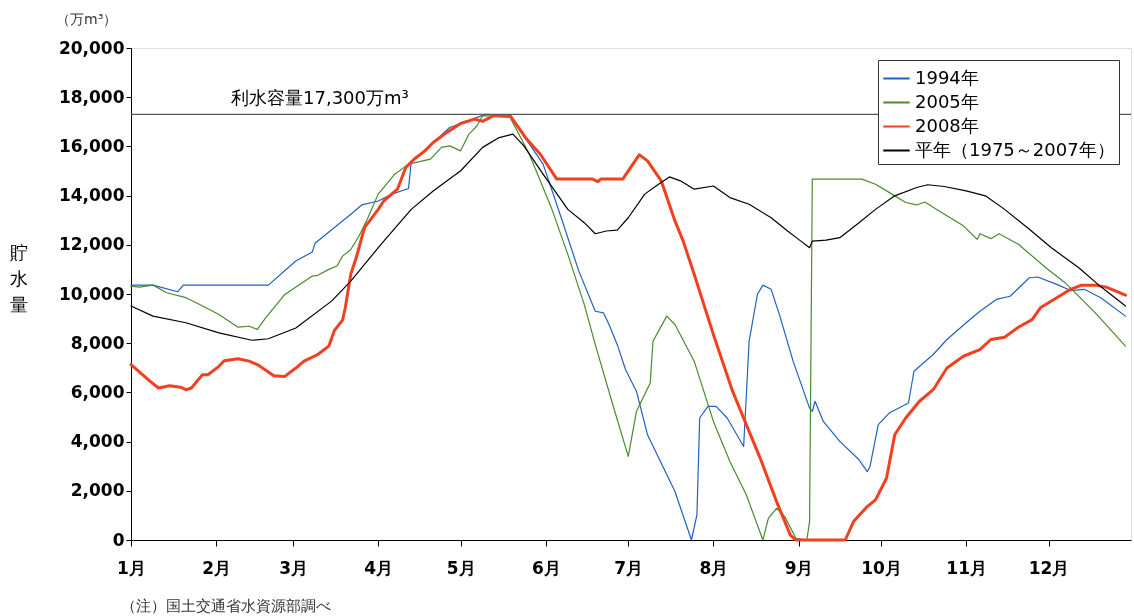  What do you see at coordinates (947, 77) in the screenshot?
I see `legend-label: 1994年` at bounding box center [947, 77].